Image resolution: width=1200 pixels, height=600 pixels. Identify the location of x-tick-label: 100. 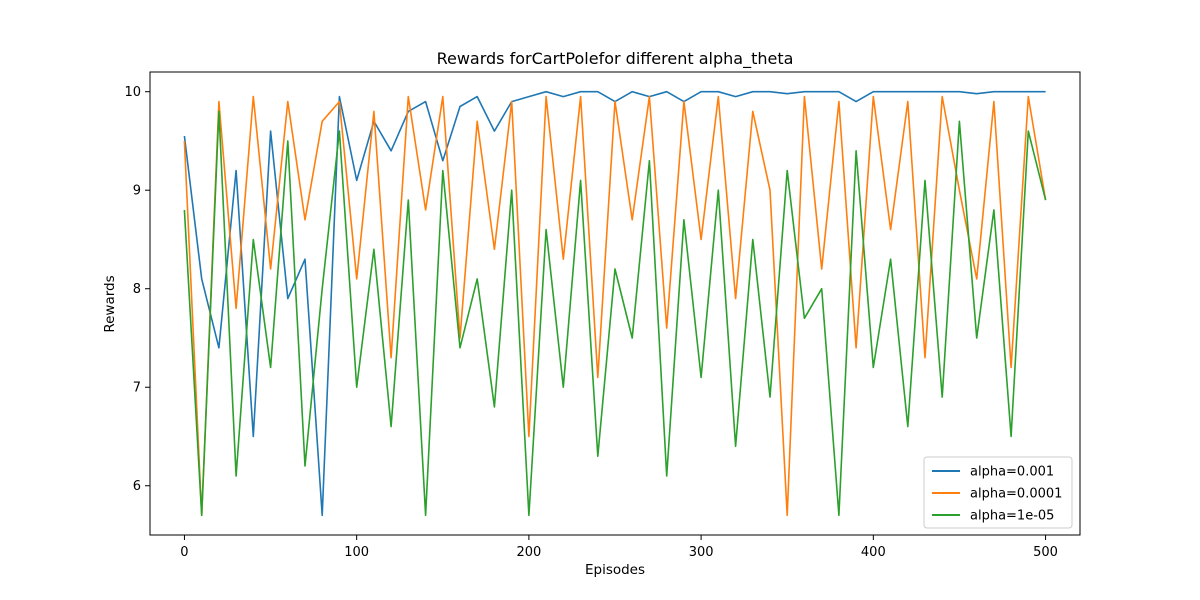
(356, 552).